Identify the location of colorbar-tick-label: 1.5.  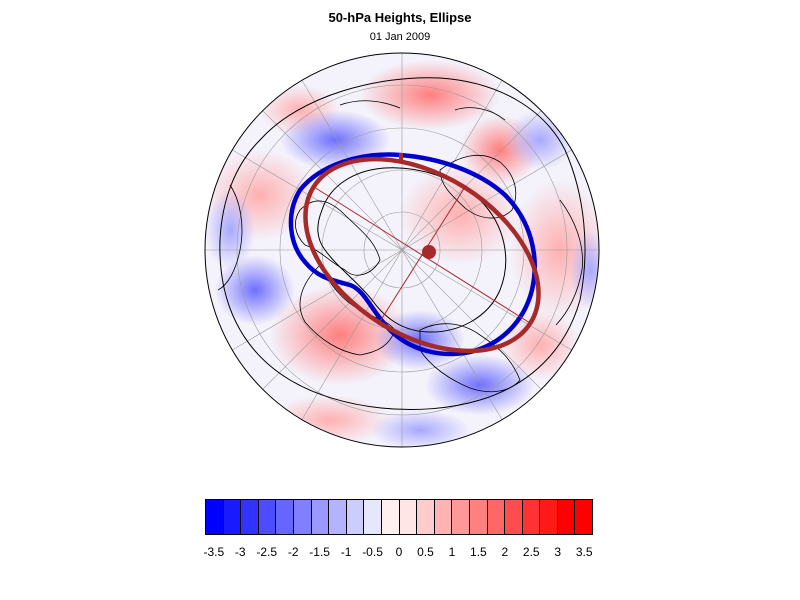
(478, 552).